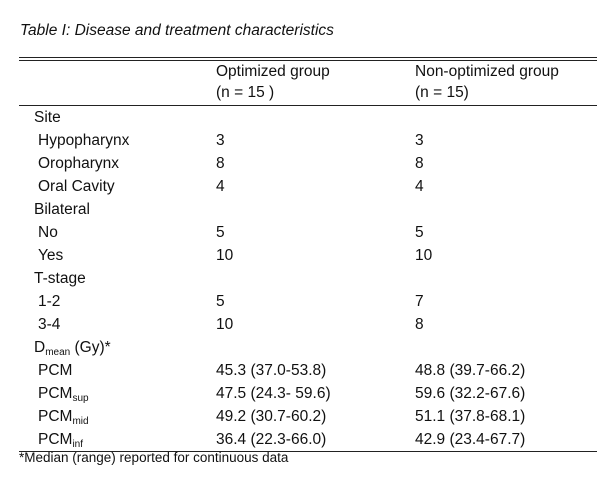 Image resolution: width=615 pixels, height=478 pixels. I want to click on header-rule, so click(308, 105).